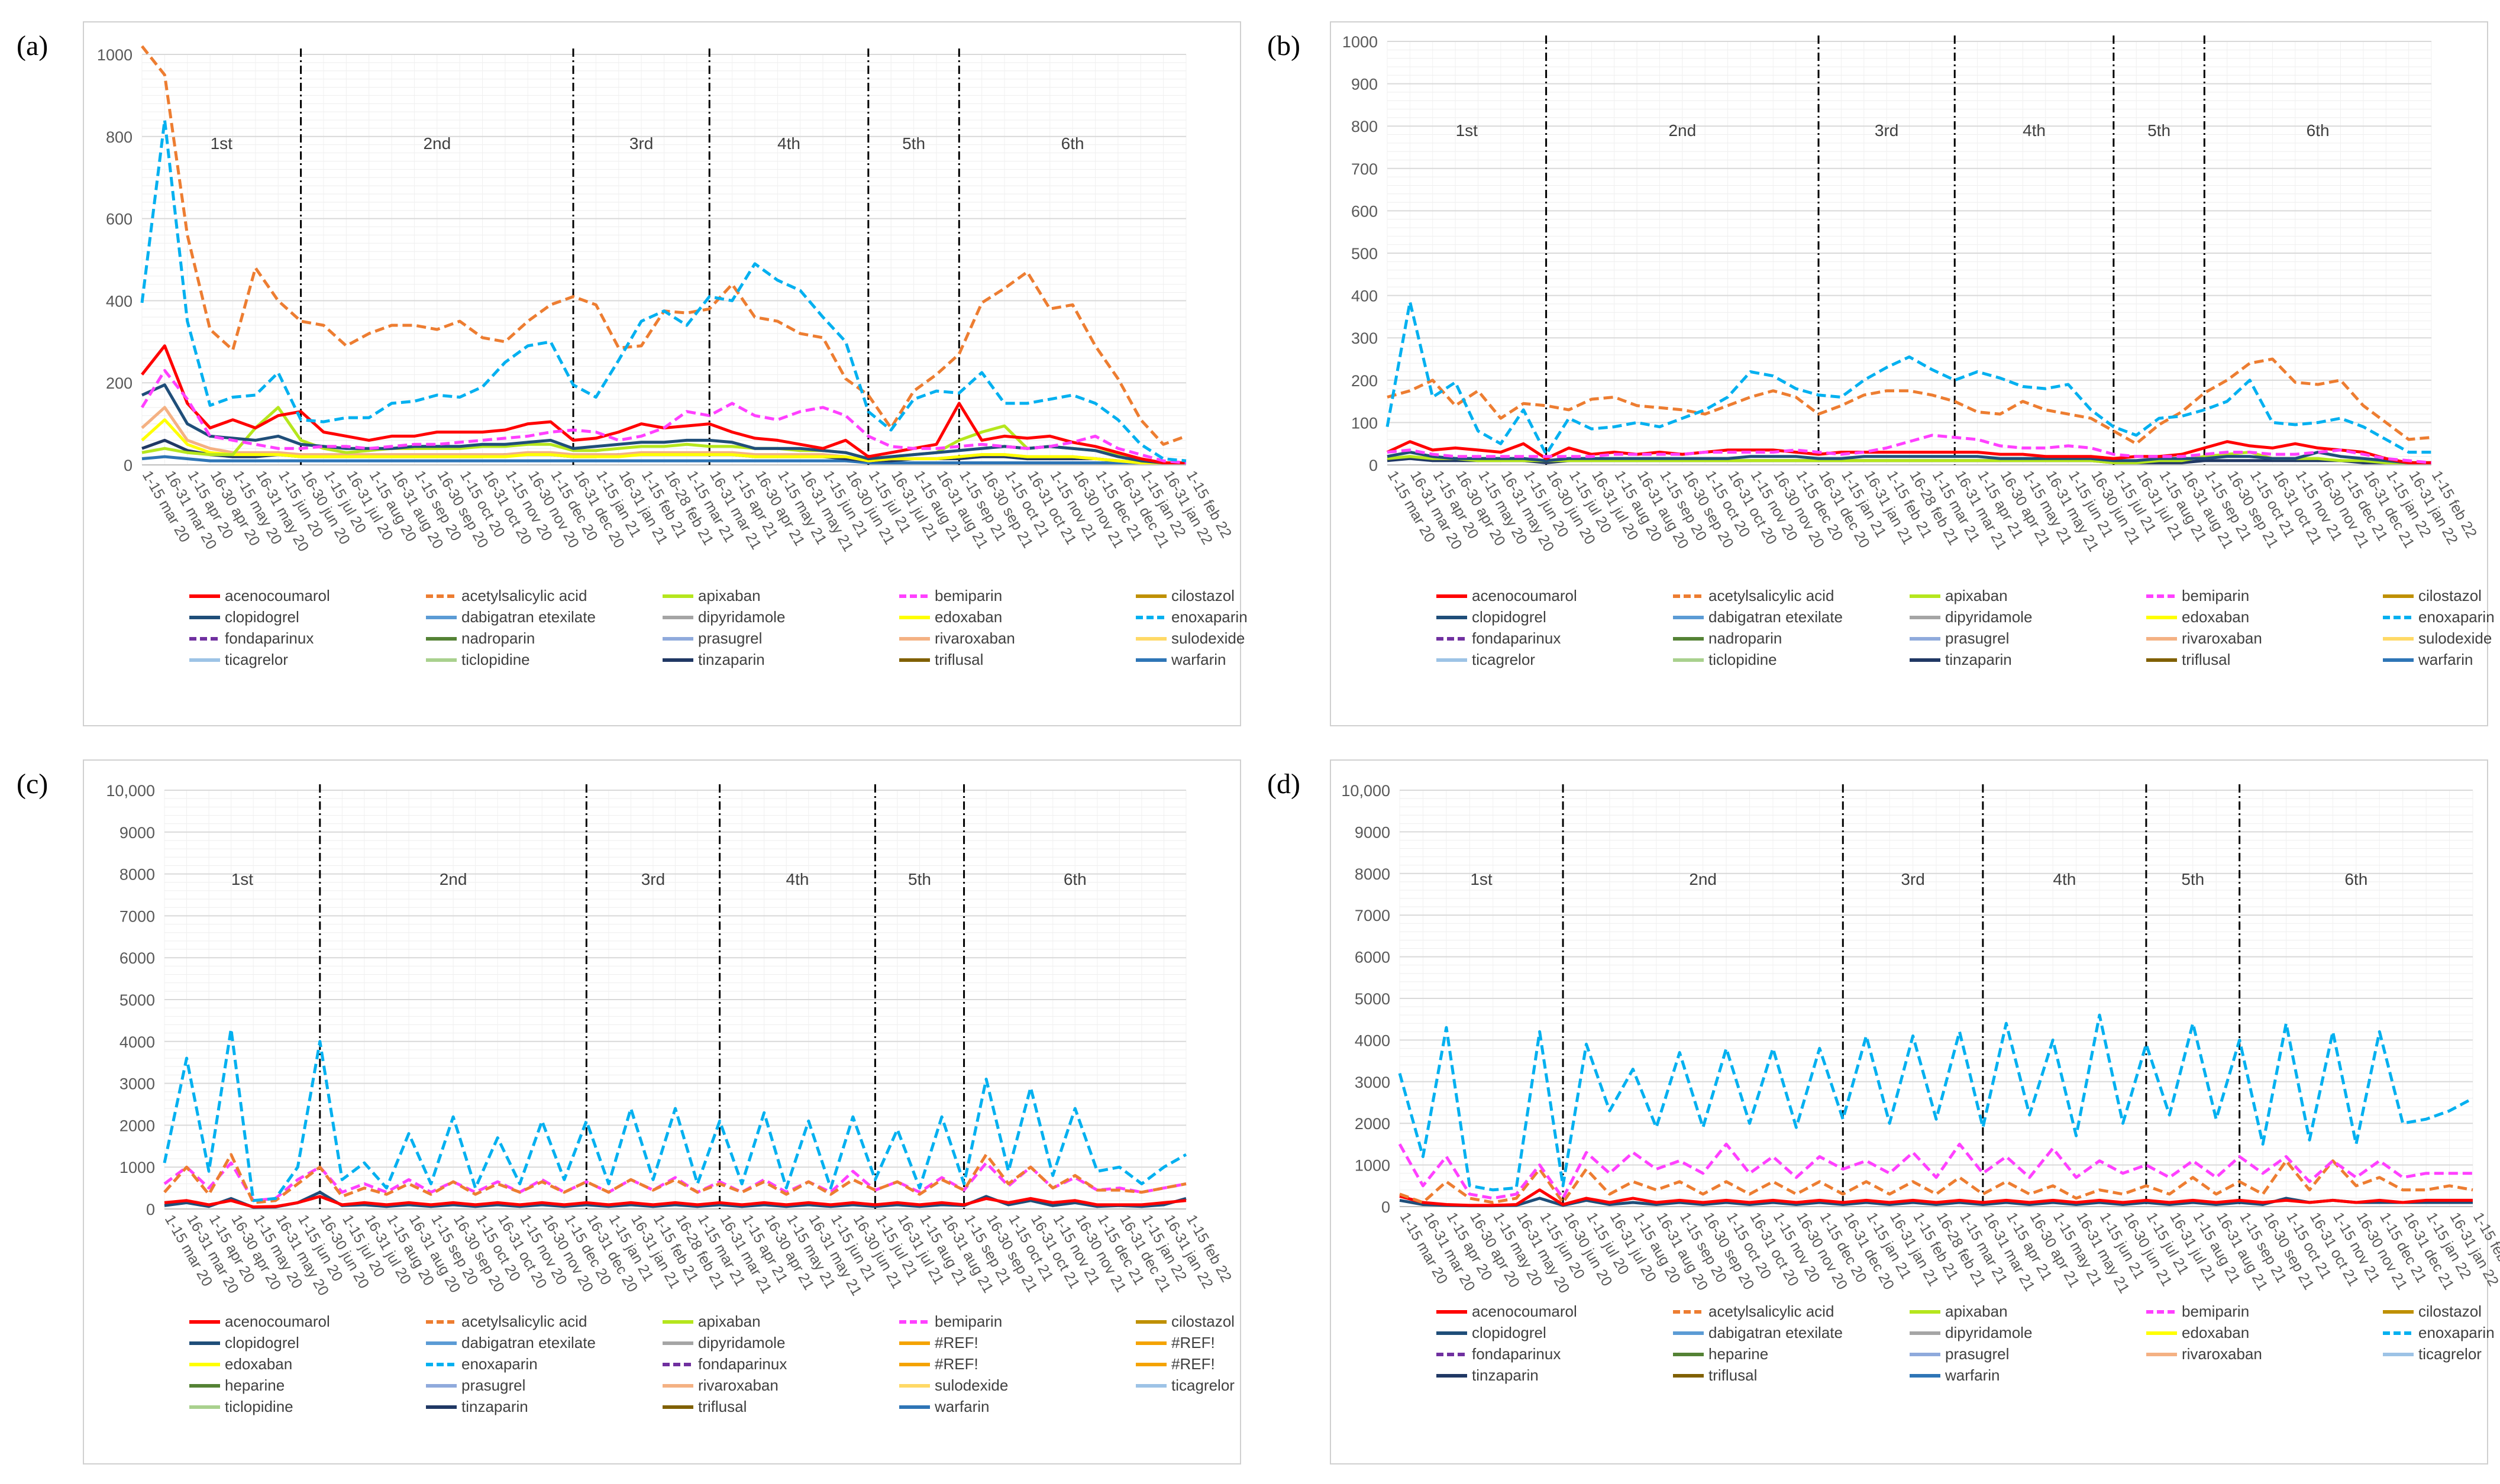 Image resolution: width=2500 pixels, height=1484 pixels. I want to click on y-tick-label: 300, so click(1364, 338).